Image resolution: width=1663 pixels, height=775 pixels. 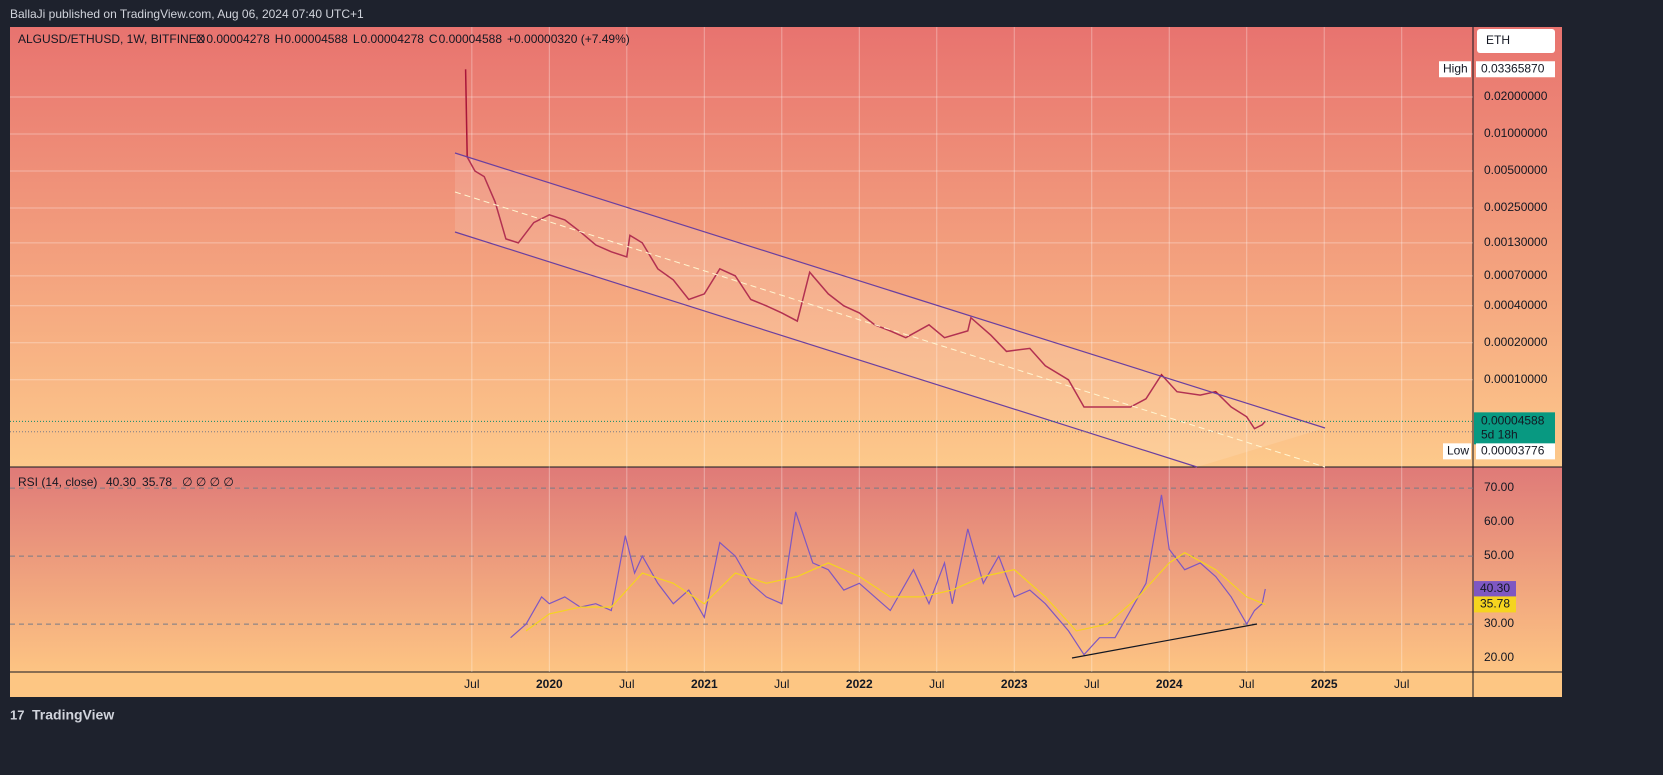 I want to click on ohlc-label: L, so click(x=356, y=39).